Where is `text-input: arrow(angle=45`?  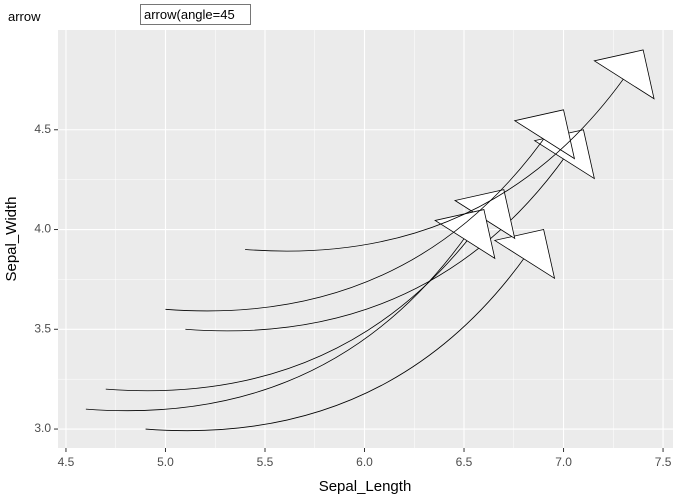 text-input: arrow(angle=45 is located at coordinates (195, 14).